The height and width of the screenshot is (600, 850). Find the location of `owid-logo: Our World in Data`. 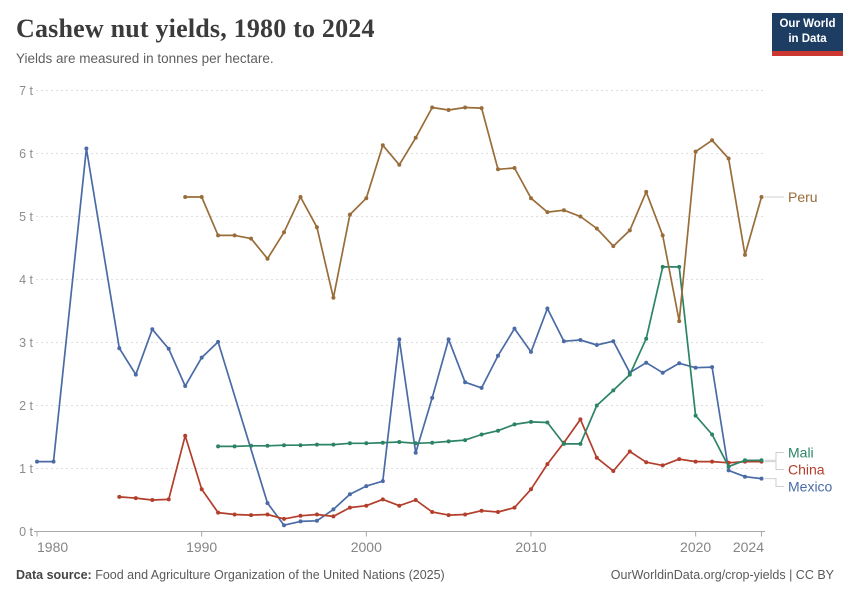

owid-logo: Our World in Data is located at coordinates (807, 35).